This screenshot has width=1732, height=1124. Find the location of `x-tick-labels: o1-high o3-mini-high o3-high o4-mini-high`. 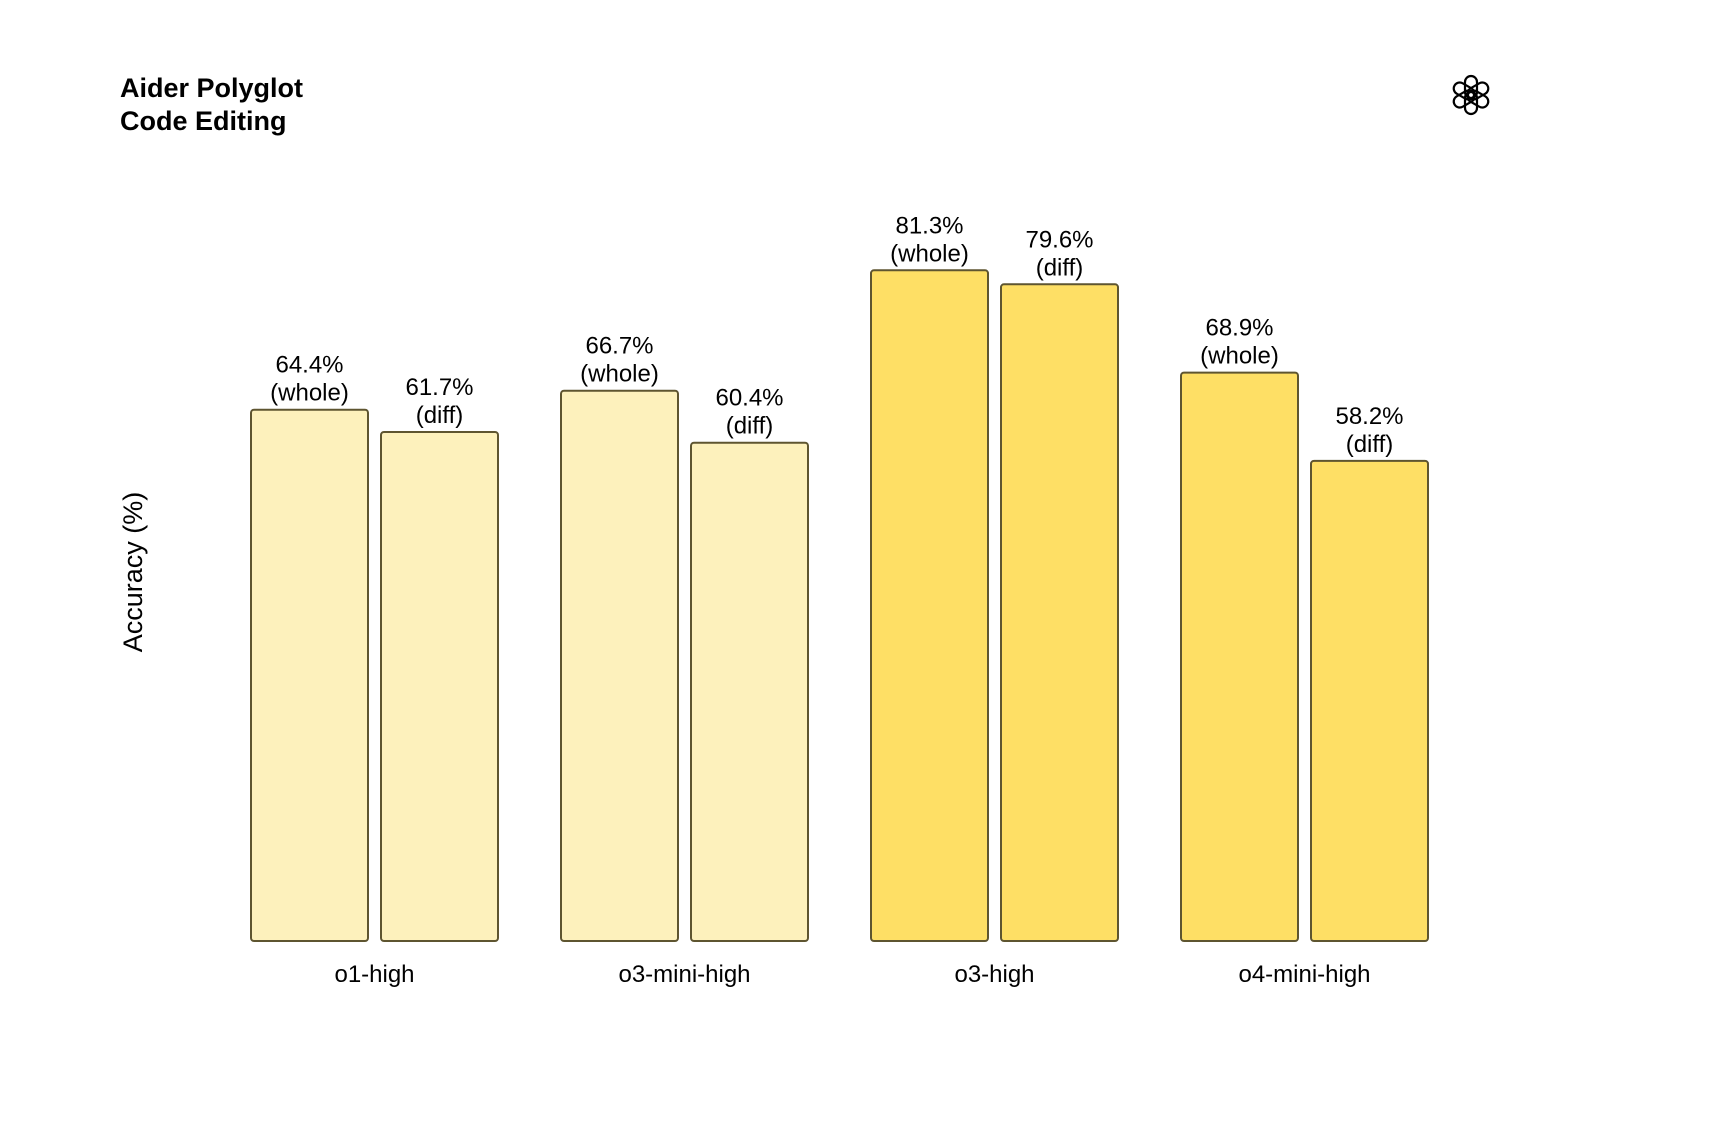

x-tick-labels: o1-high o3-mini-high o3-high o4-mini-high is located at coordinates (852, 974).